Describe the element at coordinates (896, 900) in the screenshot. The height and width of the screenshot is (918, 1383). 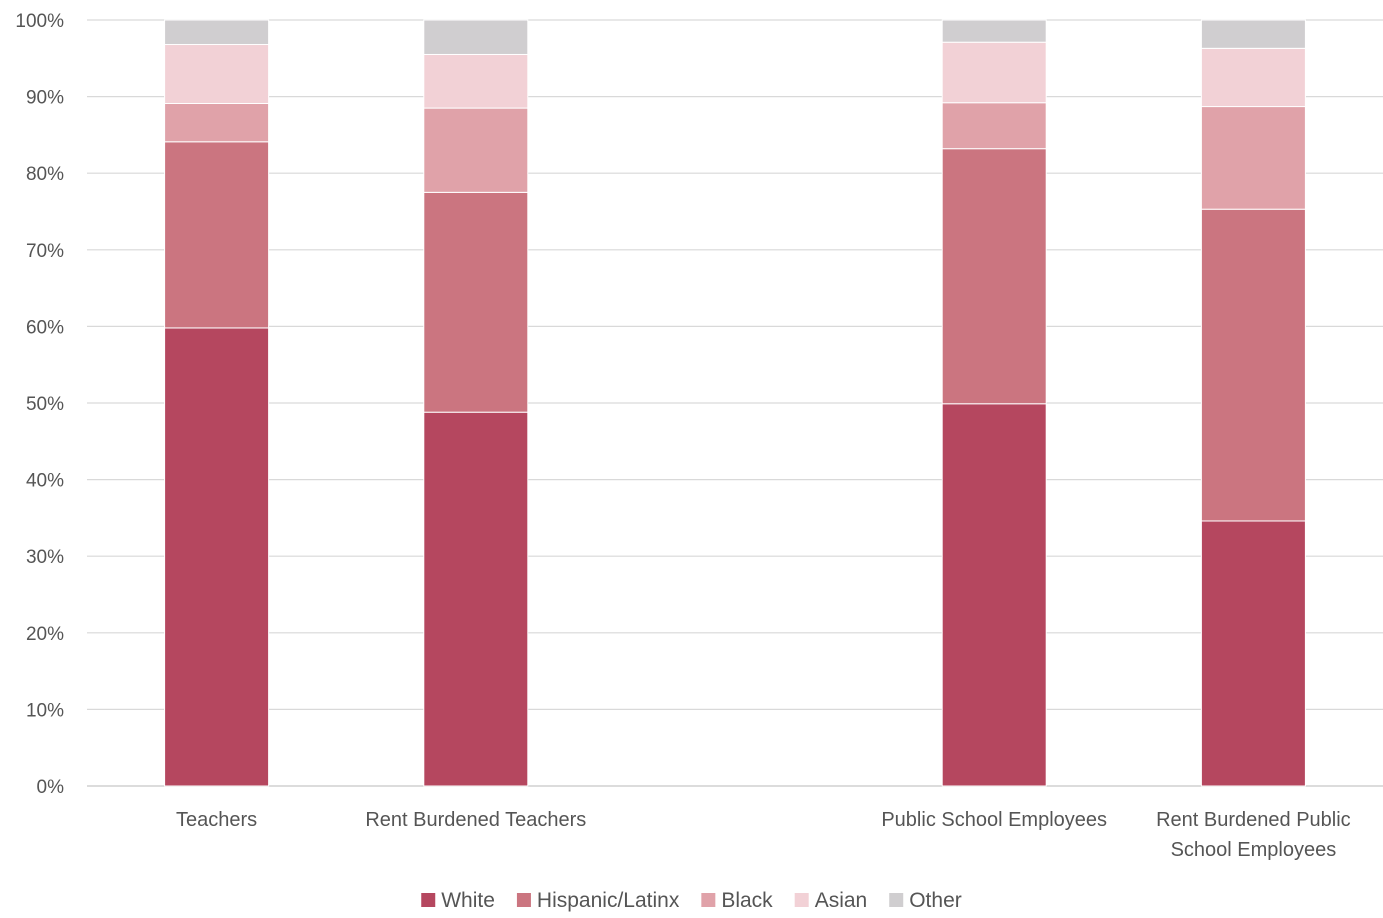
I see `legend-swatch-other` at that location.